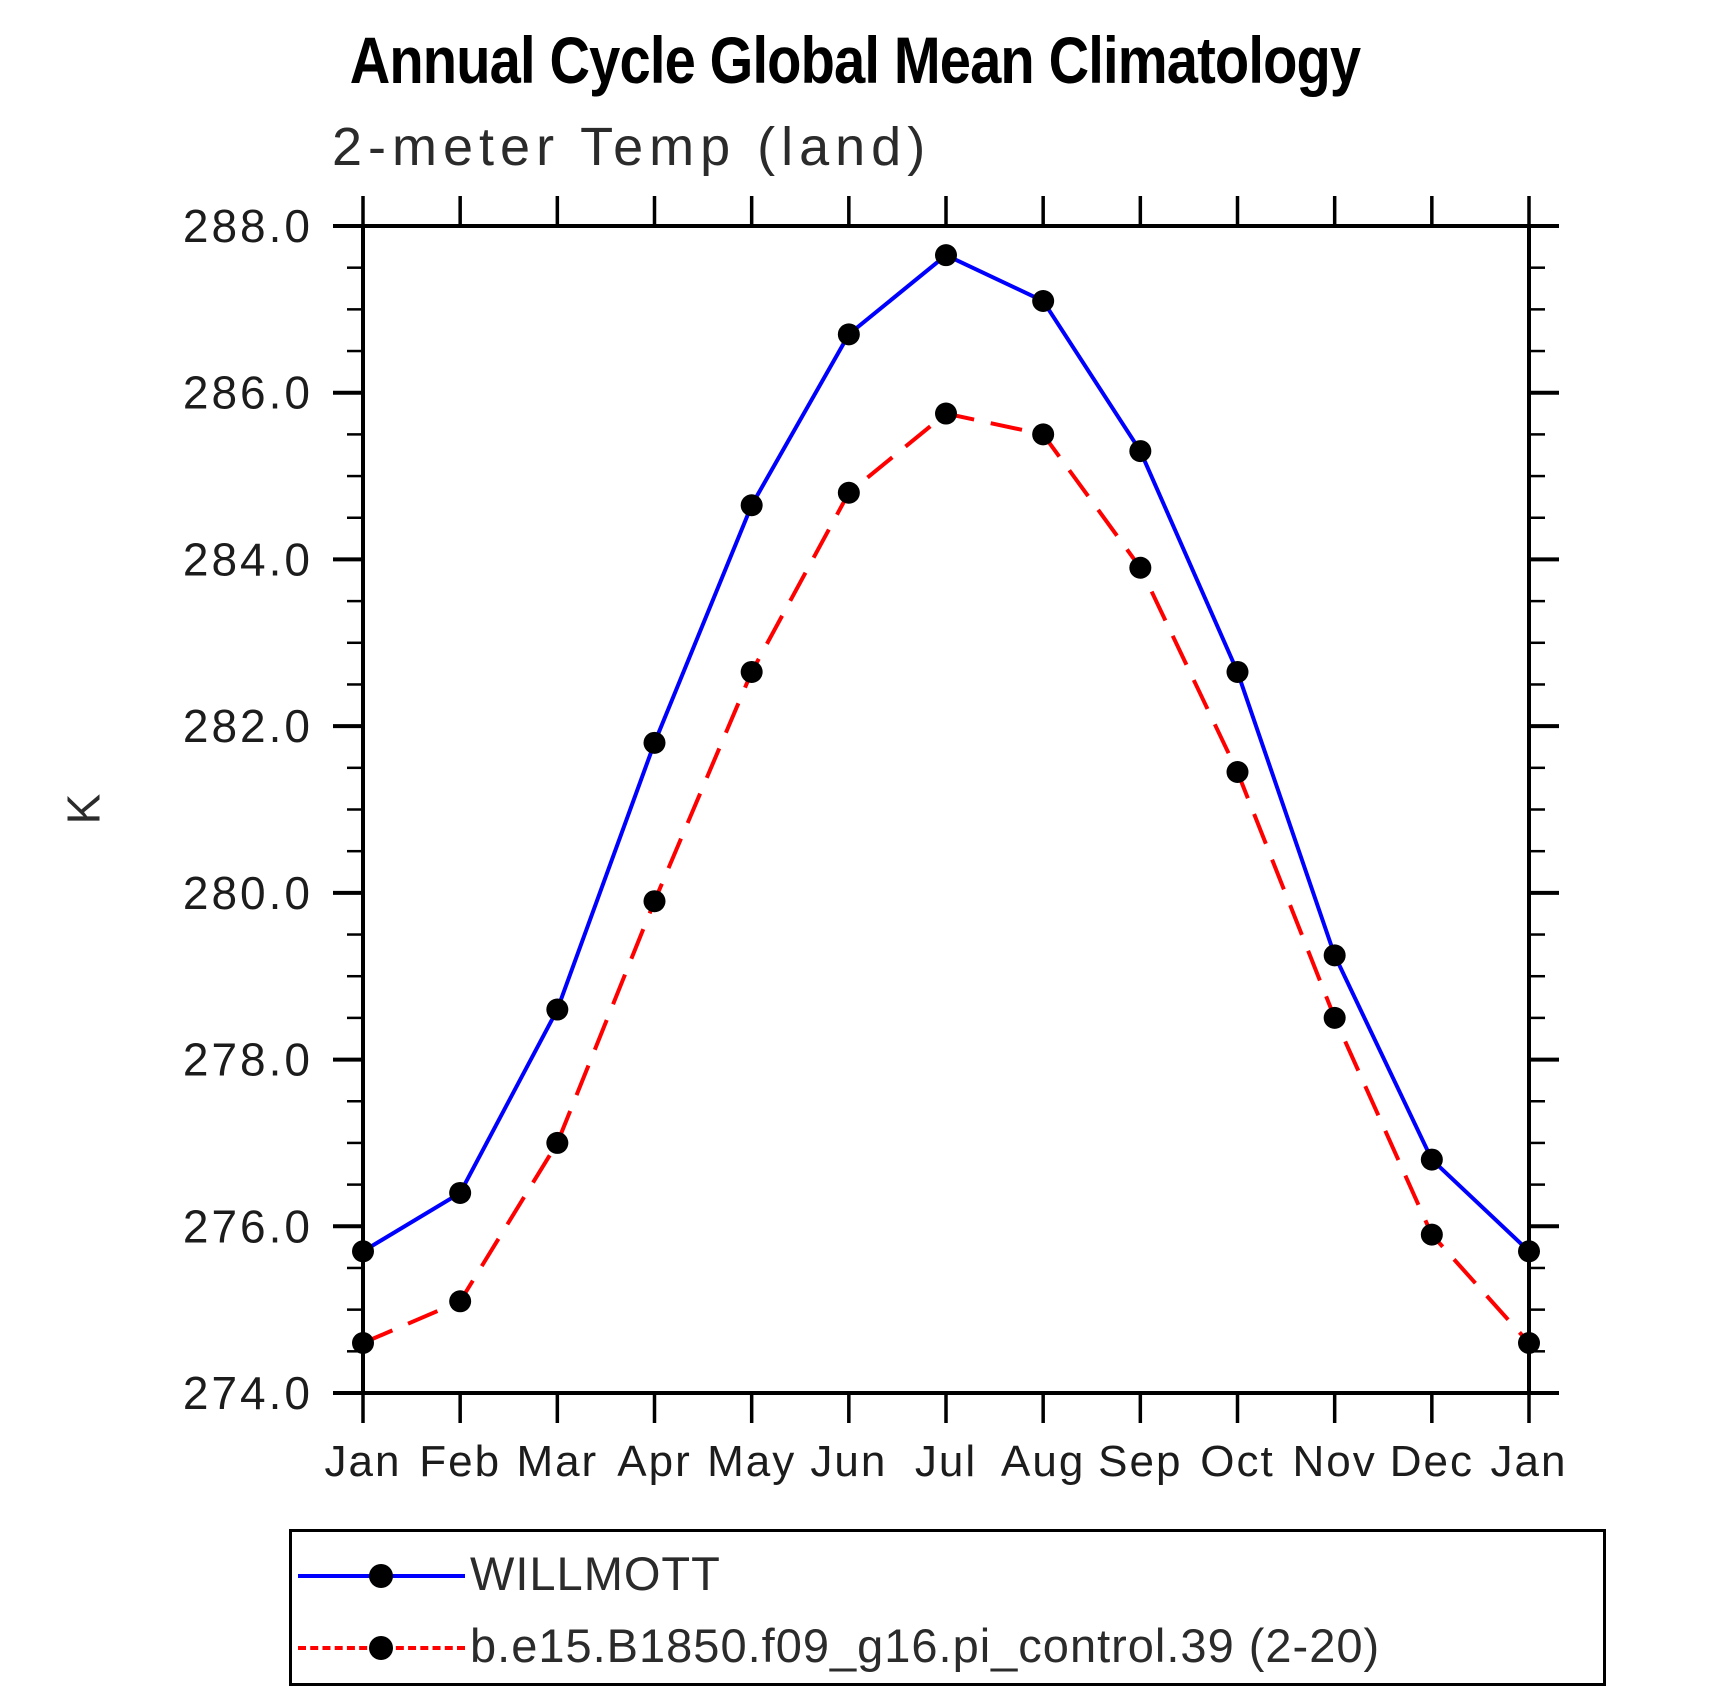 This screenshot has width=1710, height=1691. Describe the element at coordinates (751, 1461) in the screenshot. I see `svg-text: May` at that location.